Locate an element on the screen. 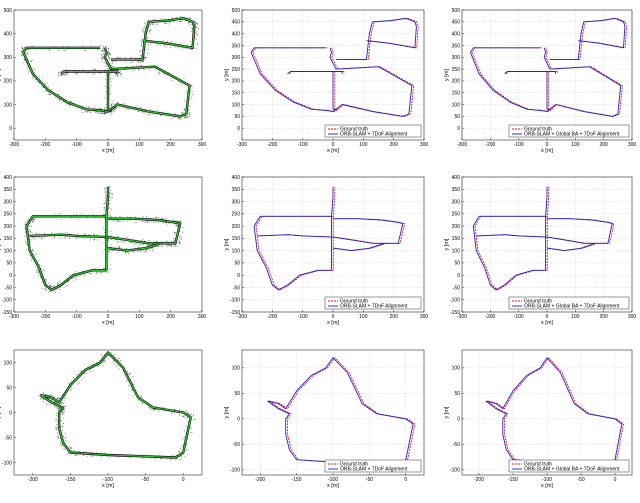  x-tick-label: -150 is located at coordinates (513, 480).